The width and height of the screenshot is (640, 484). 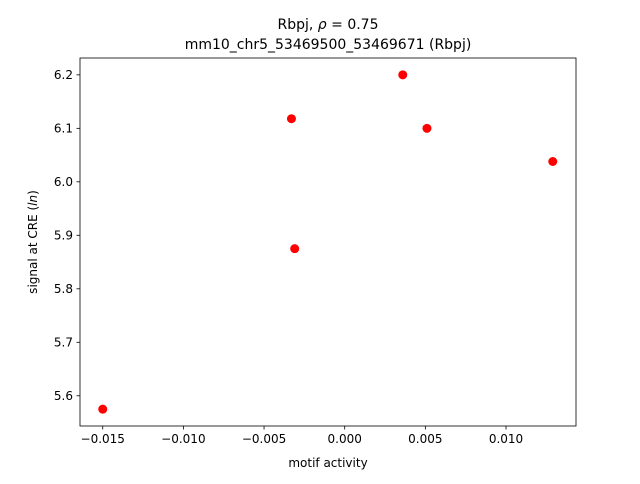 What do you see at coordinates (183, 439) in the screenshot?
I see `x-tick-label: −0.010` at bounding box center [183, 439].